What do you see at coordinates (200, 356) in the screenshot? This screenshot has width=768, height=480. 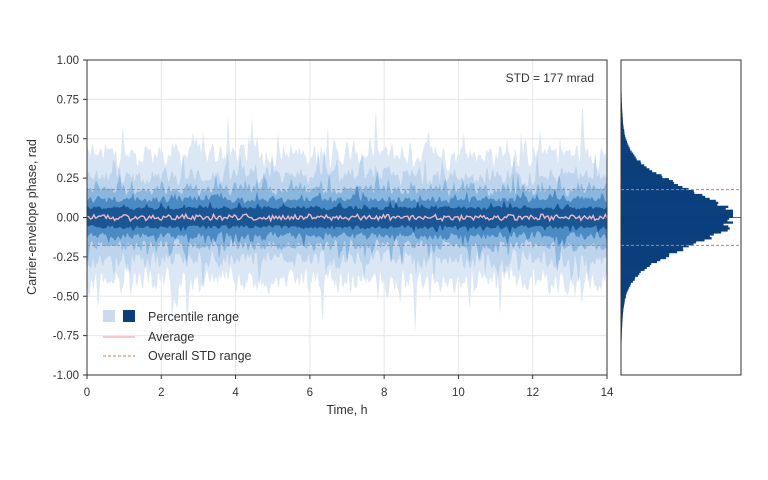 I see `legend-label-std: Overall STD range` at bounding box center [200, 356].